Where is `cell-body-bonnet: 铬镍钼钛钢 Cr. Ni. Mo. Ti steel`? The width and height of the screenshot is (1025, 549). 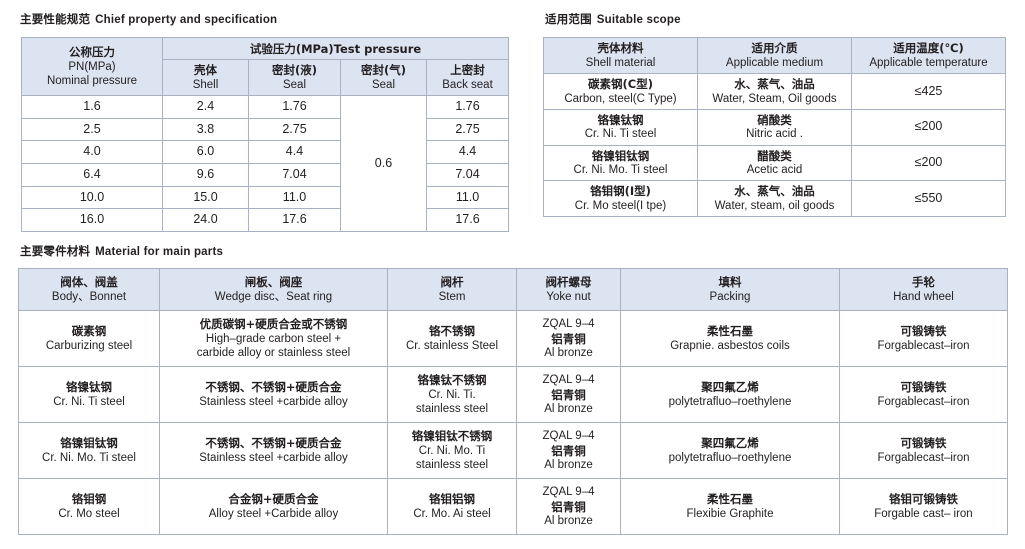 cell-body-bonnet: 铬镍钼钛钢 Cr. Ni. Mo. Ti steel is located at coordinates (89, 451).